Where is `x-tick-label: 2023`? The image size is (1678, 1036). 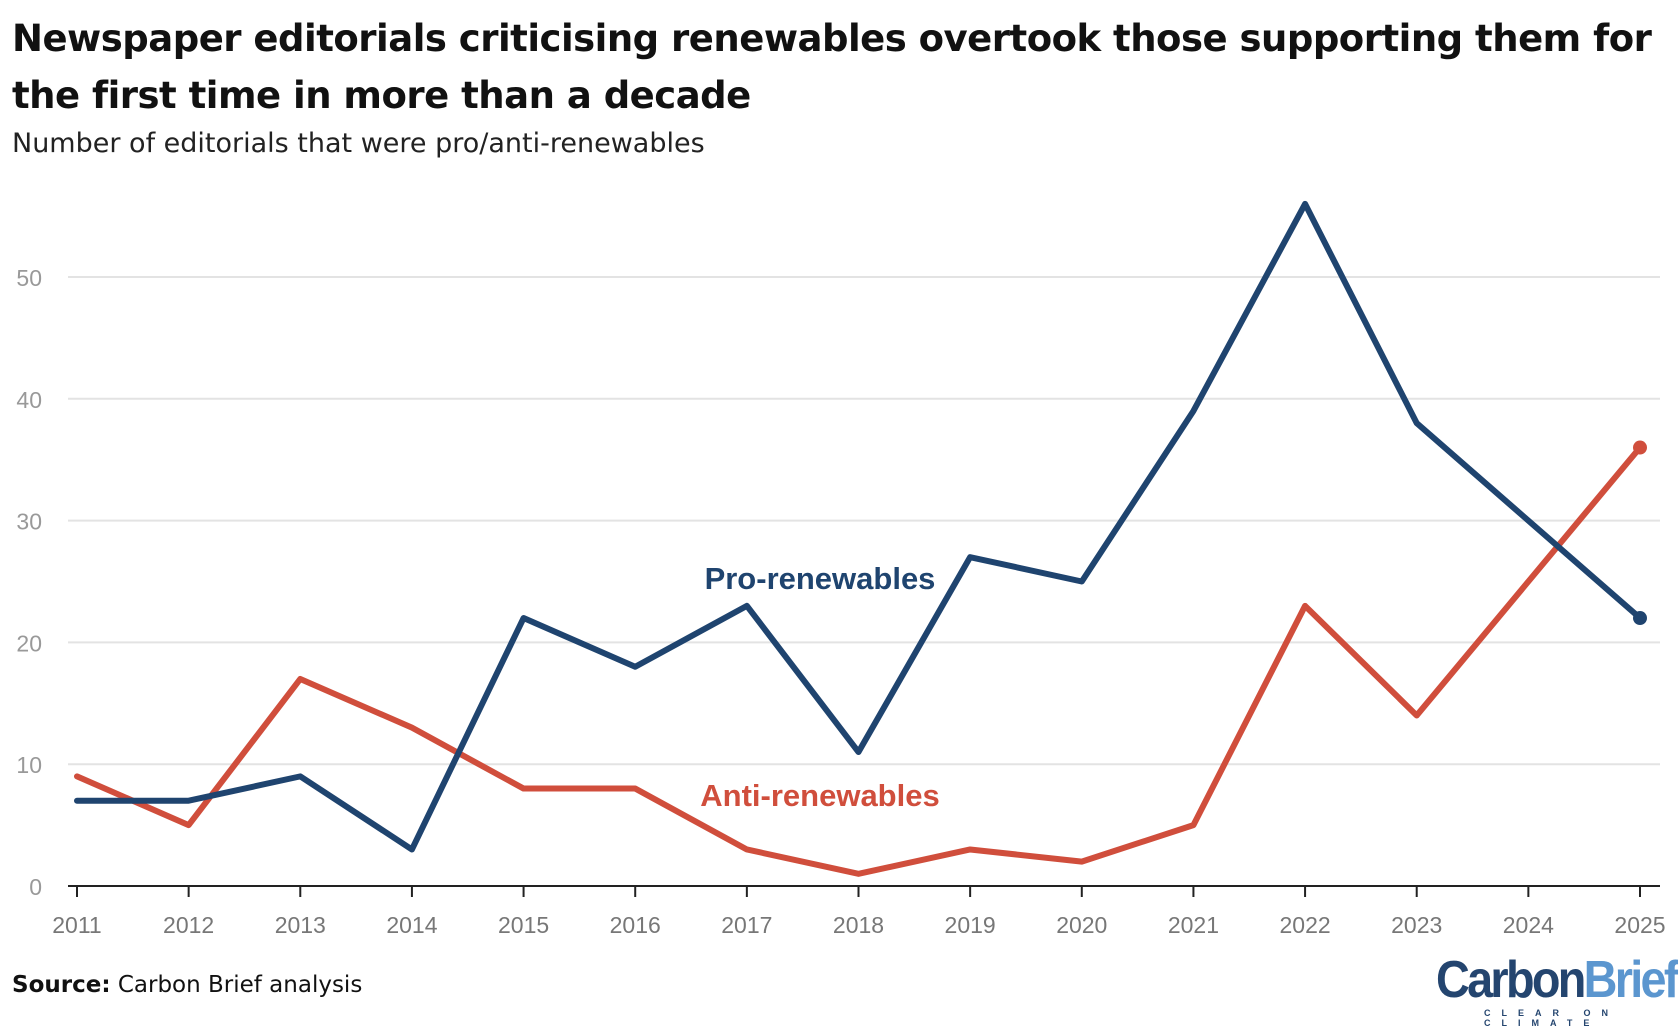 x-tick-label: 2023 is located at coordinates (1416, 925).